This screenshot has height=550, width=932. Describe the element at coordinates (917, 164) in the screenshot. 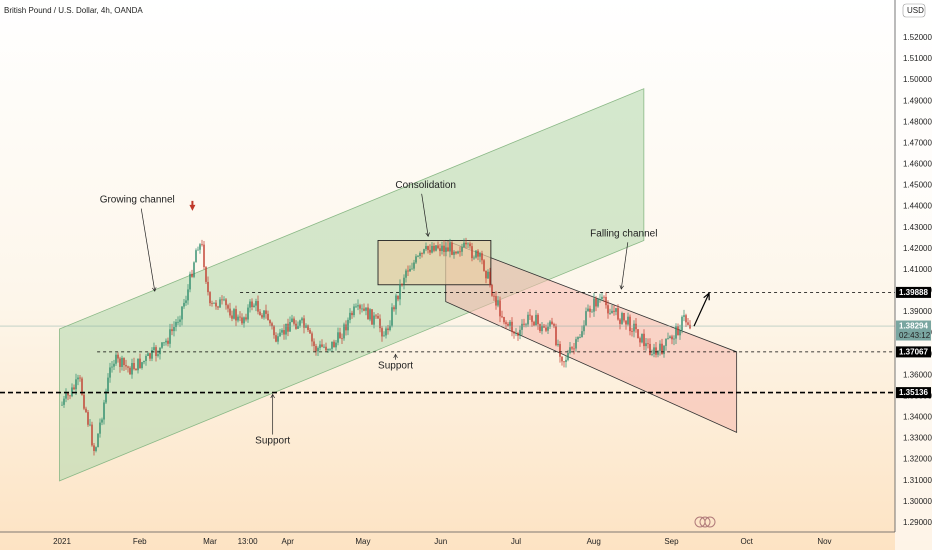

I see `y-tick-label: 1.46000` at that location.